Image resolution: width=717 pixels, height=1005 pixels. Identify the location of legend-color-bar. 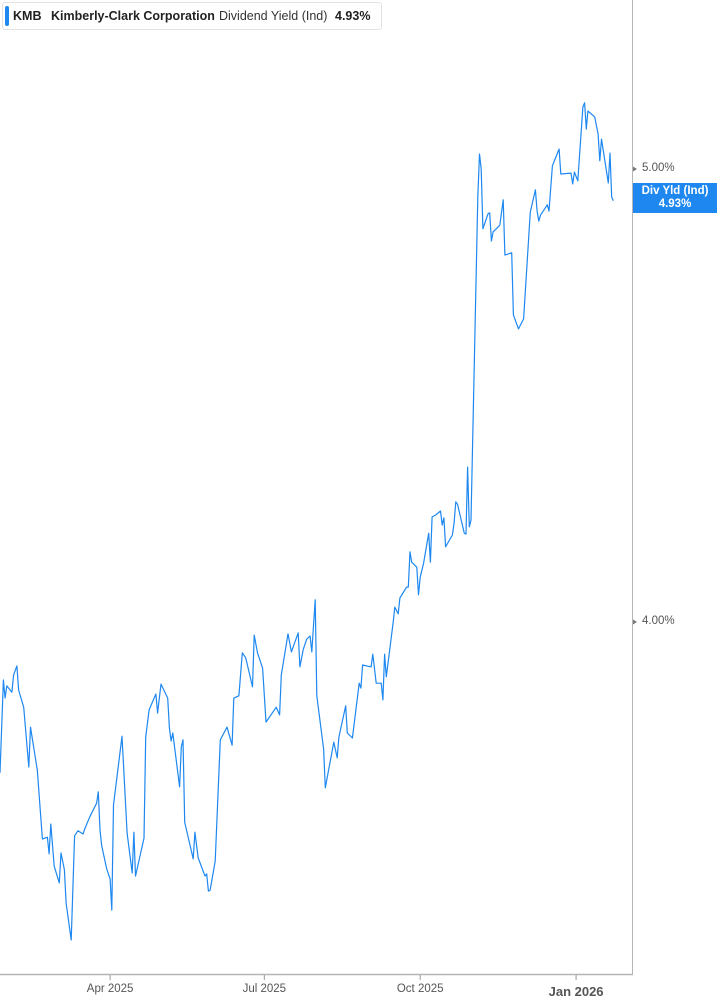
(7, 16).